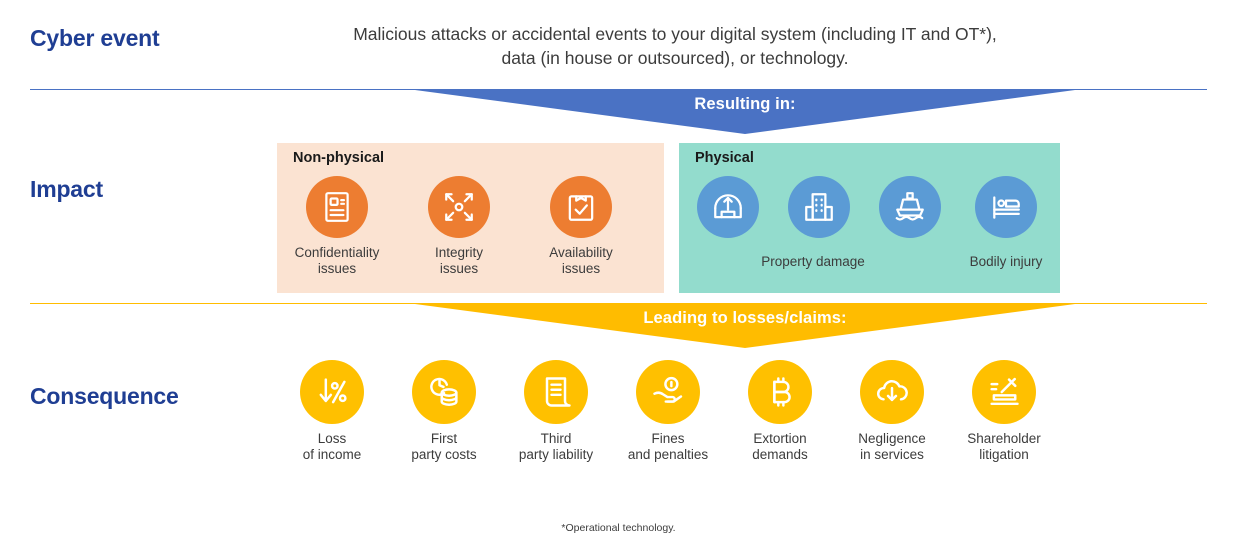  I want to click on consequence-item-loss-of-income: Loss of income, so click(332, 411).